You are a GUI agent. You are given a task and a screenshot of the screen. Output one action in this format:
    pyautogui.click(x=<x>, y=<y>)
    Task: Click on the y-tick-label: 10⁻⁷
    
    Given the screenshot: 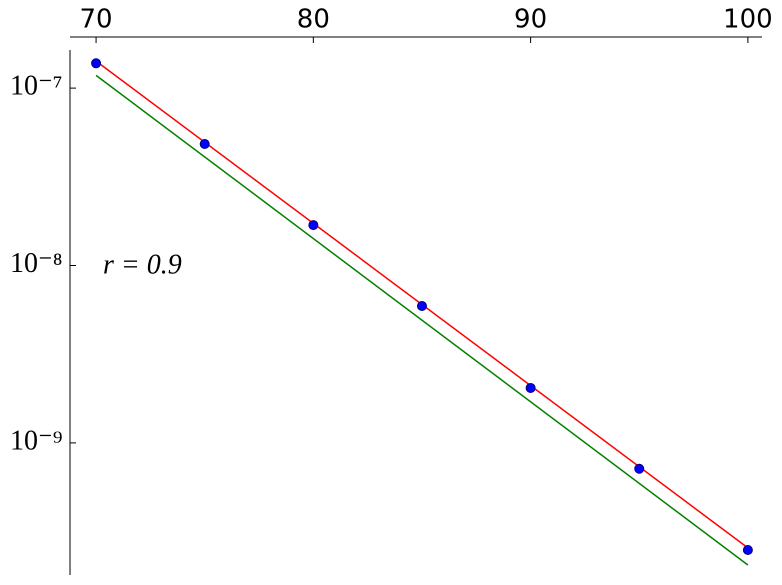 What is the action you would take?
    pyautogui.click(x=36, y=86)
    